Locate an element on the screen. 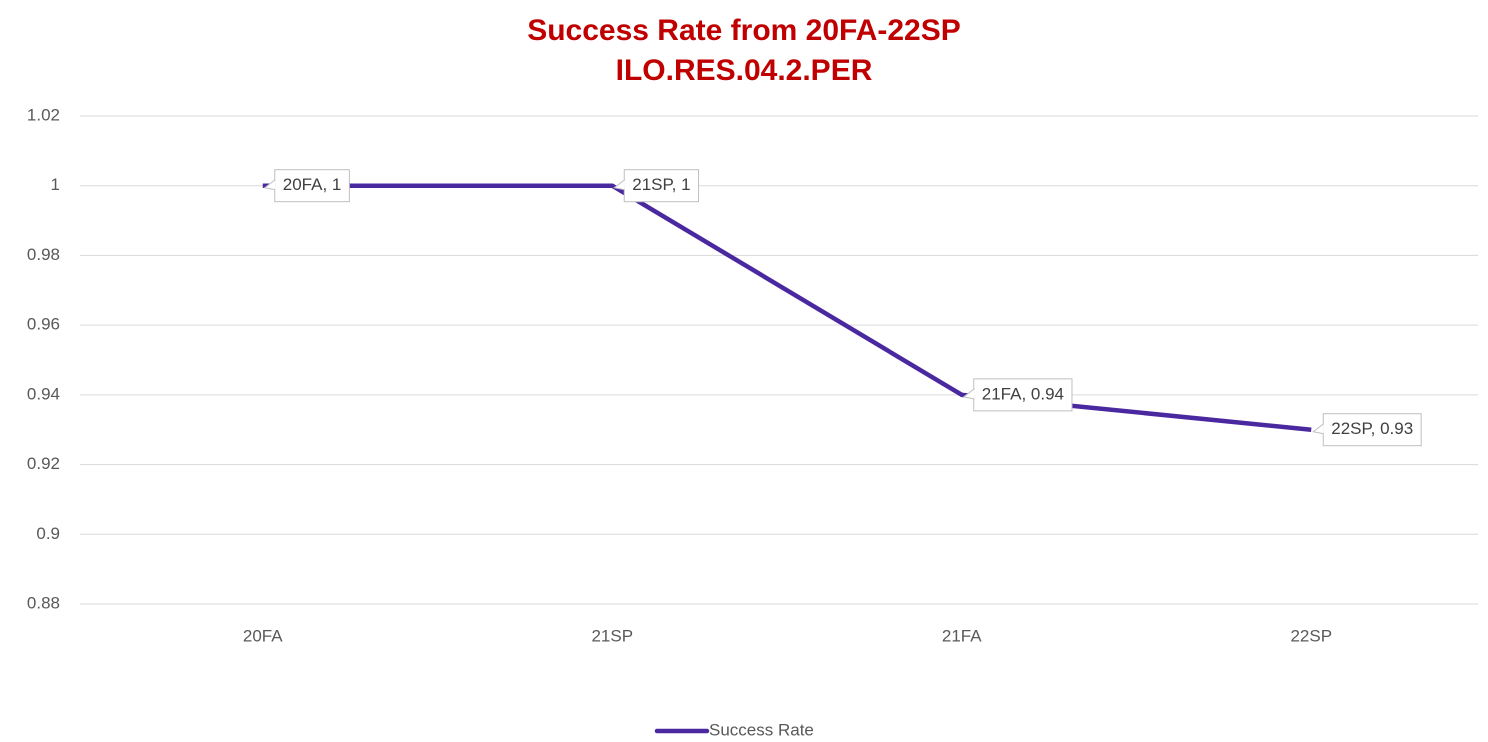  data-label: 21SP, 1 is located at coordinates (656, 186).